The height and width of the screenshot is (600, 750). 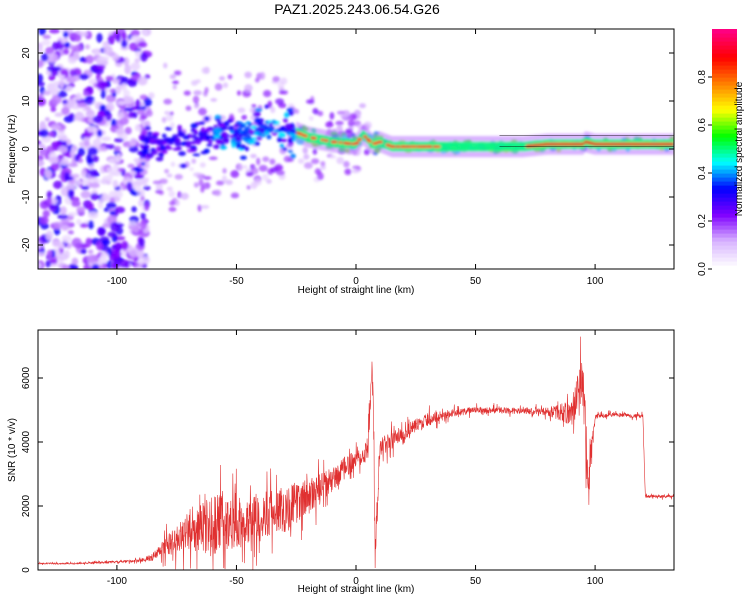 I want to click on spectrogram-x-tick-label: -100, so click(x=117, y=281).